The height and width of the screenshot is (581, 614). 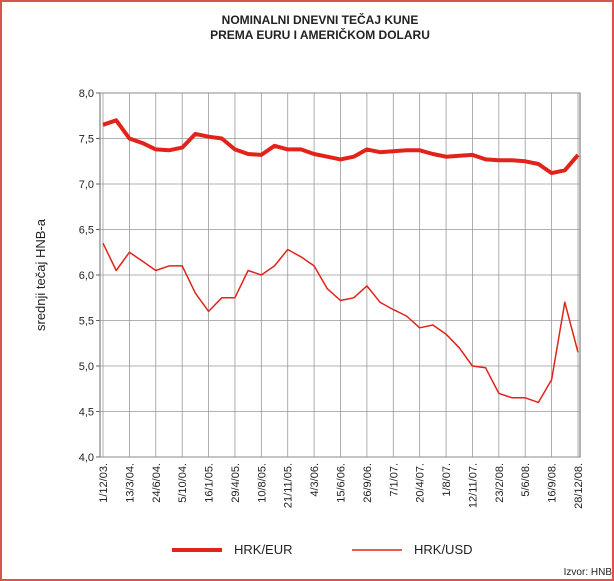 What do you see at coordinates (289, 485) in the screenshot?
I see `x-tick-label: 21/11/05.` at bounding box center [289, 485].